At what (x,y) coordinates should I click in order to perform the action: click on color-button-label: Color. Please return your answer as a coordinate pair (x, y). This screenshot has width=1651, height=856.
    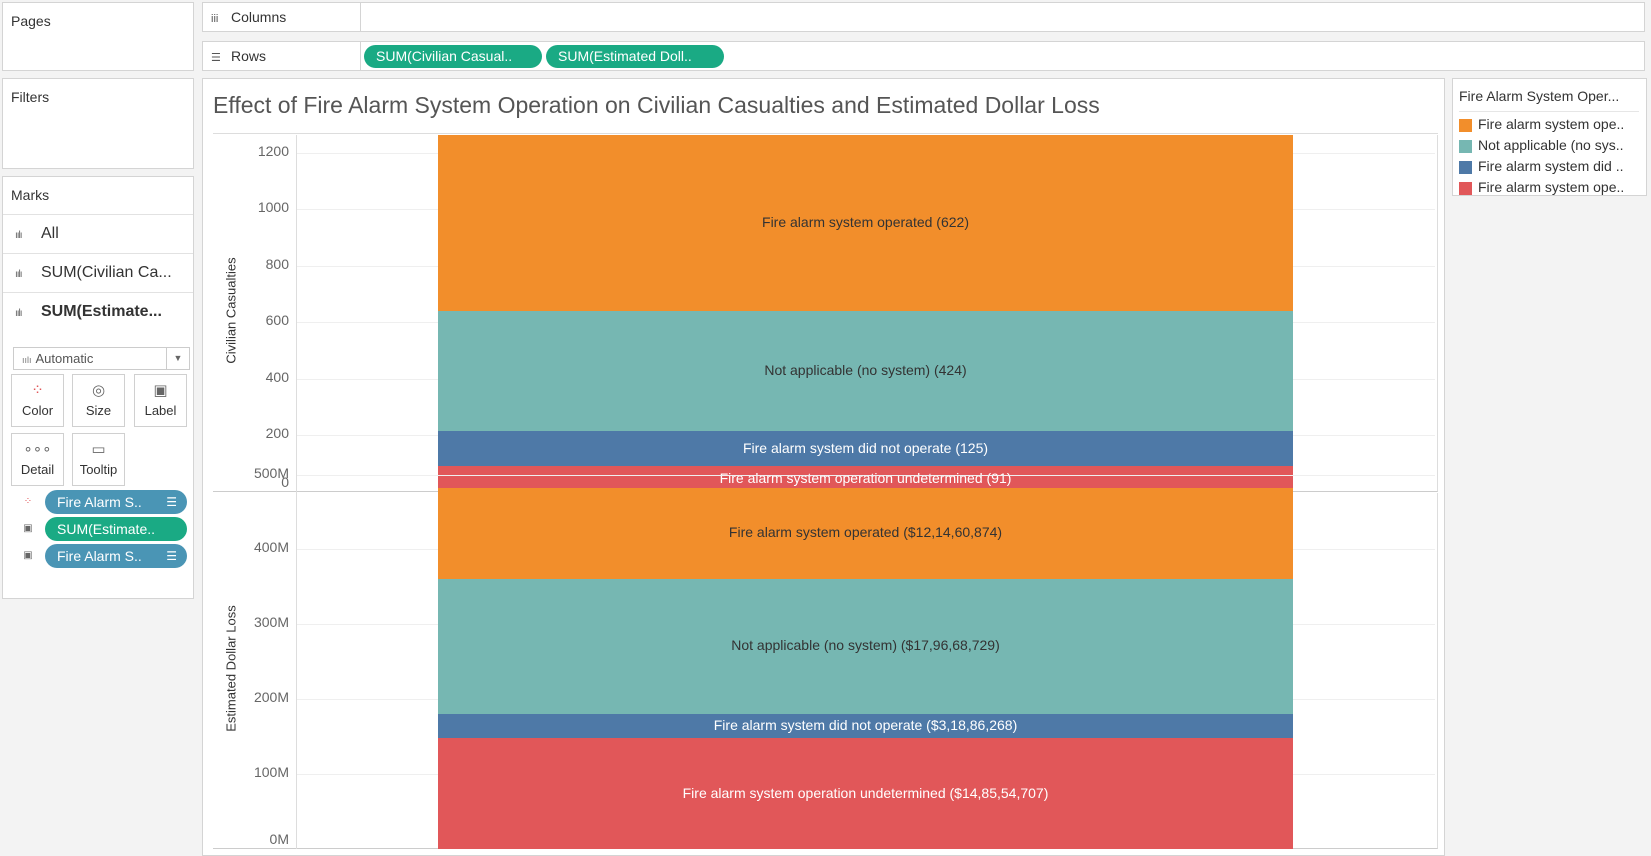
    Looking at the image, I should click on (37, 410).